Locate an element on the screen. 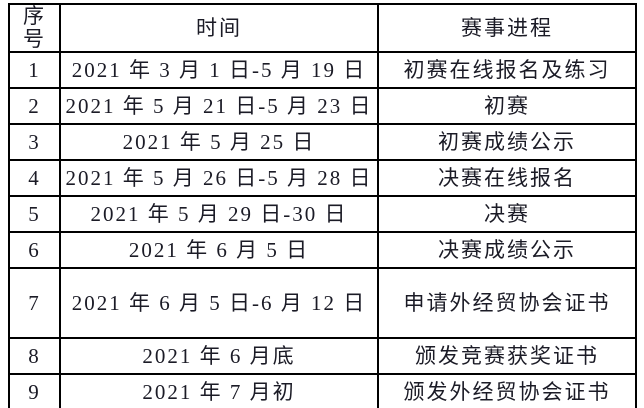  cell-stage: 初赛在线报名及练习 is located at coordinates (507, 70).